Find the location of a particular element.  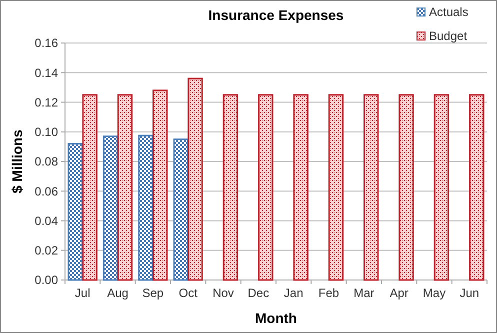

x-axis-title: Month is located at coordinates (276, 318).